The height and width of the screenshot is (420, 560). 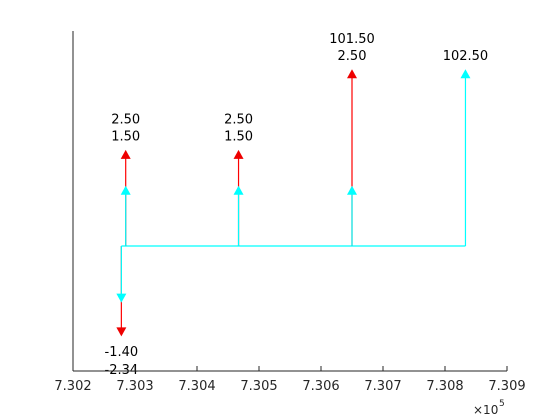 What do you see at coordinates (320, 386) in the screenshot?
I see `x-tick-label: 7.306` at bounding box center [320, 386].